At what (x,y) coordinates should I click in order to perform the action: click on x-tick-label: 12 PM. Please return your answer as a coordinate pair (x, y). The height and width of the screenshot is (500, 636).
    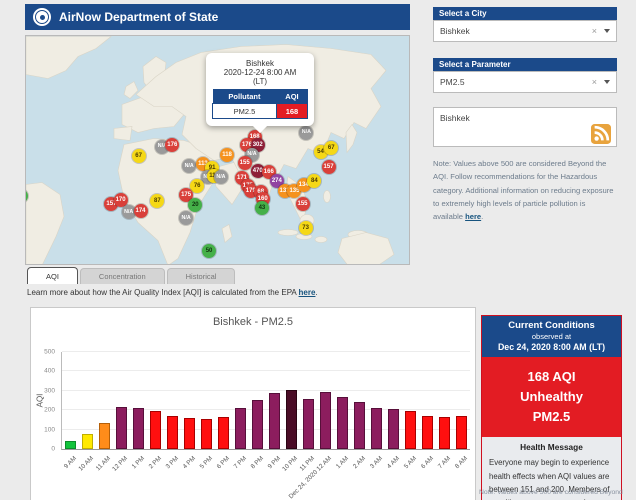
    Looking at the image, I should click on (120, 464).